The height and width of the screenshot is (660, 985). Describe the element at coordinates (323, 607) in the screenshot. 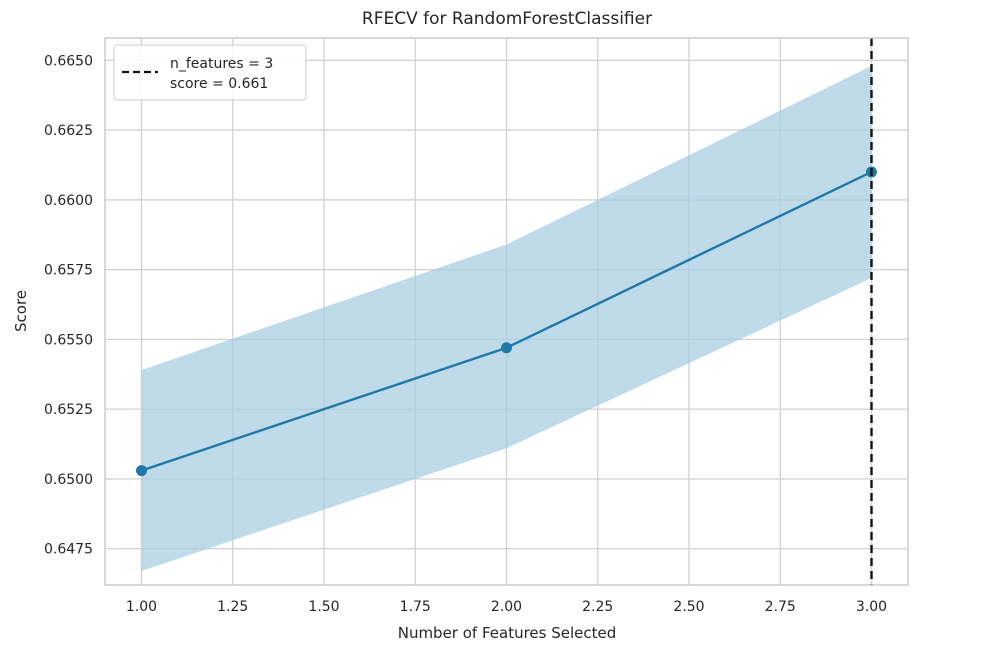

I see `x-tick-label-2: 1.50` at that location.